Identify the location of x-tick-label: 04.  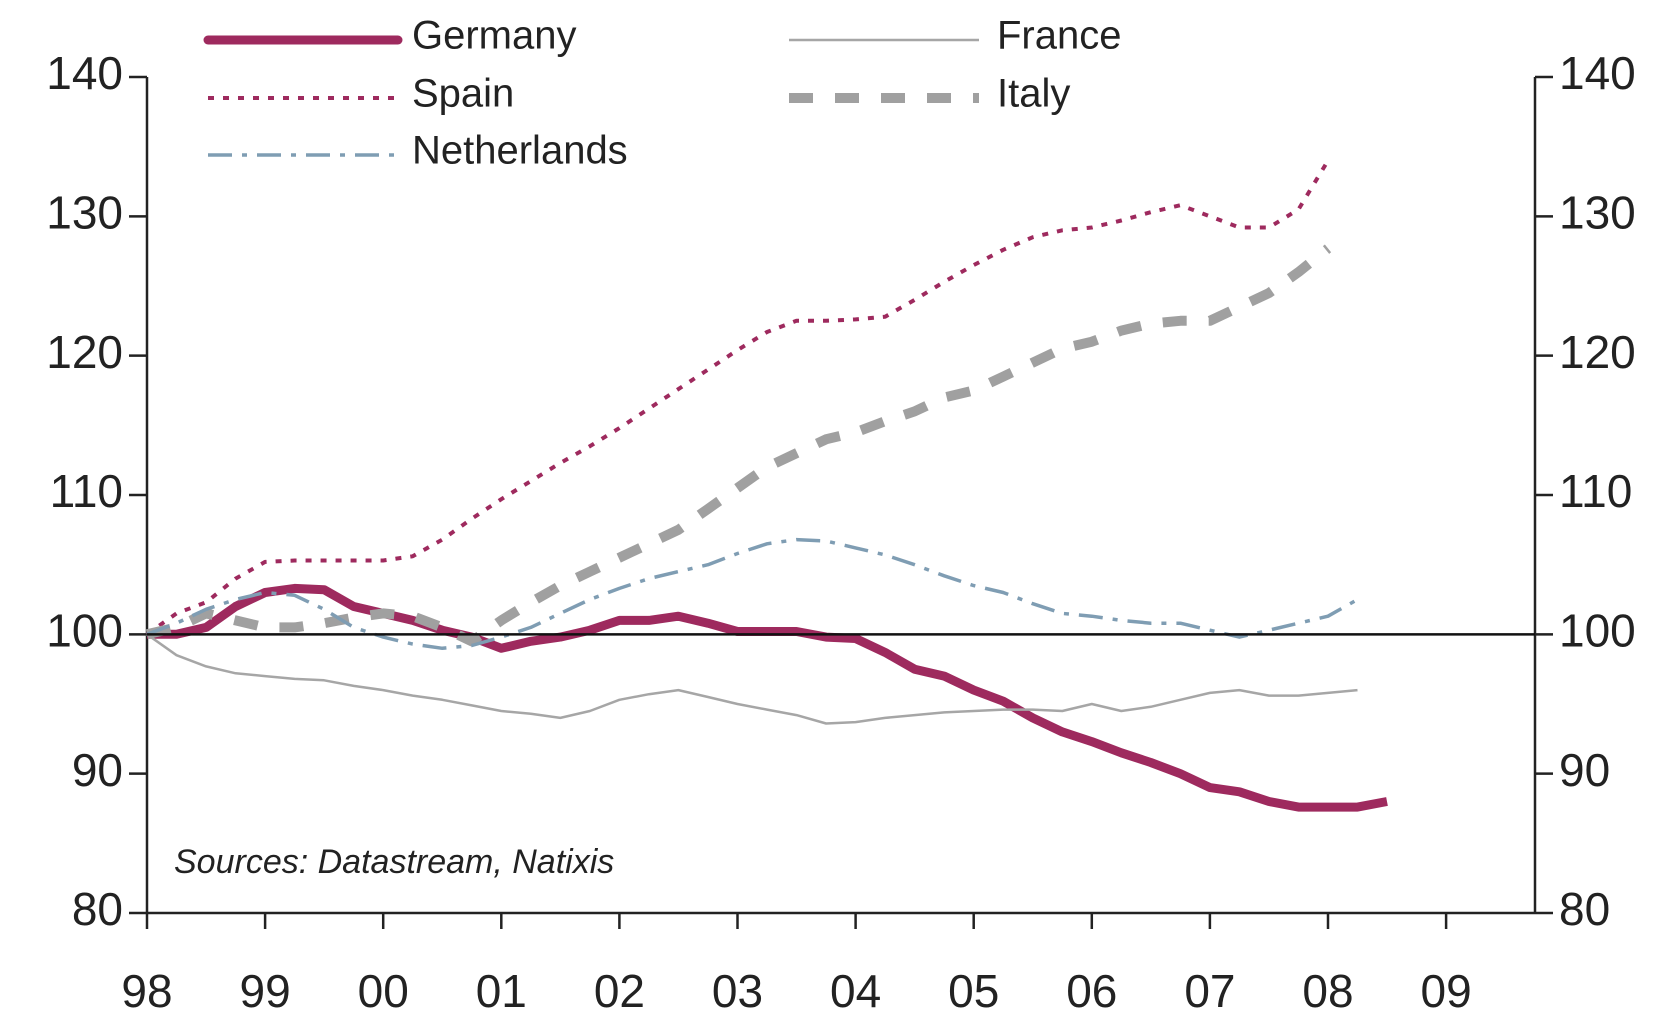
(855, 991).